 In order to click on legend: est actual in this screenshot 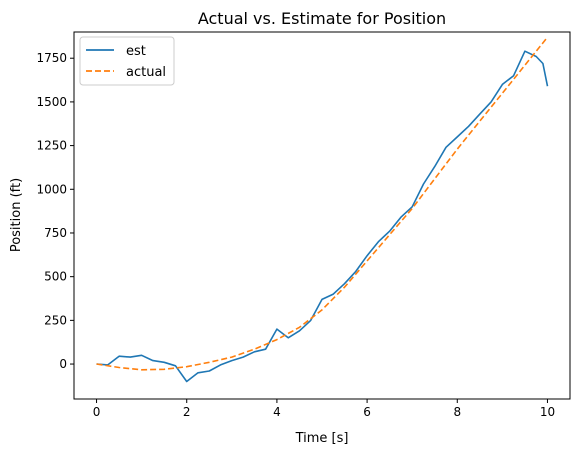, I will do `click(127, 61)`.